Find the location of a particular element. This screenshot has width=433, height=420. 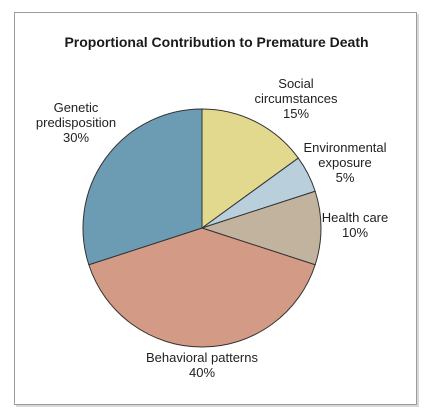

slice-label-environmental-exposure: Environmental exposure 5% is located at coordinates (344, 162).